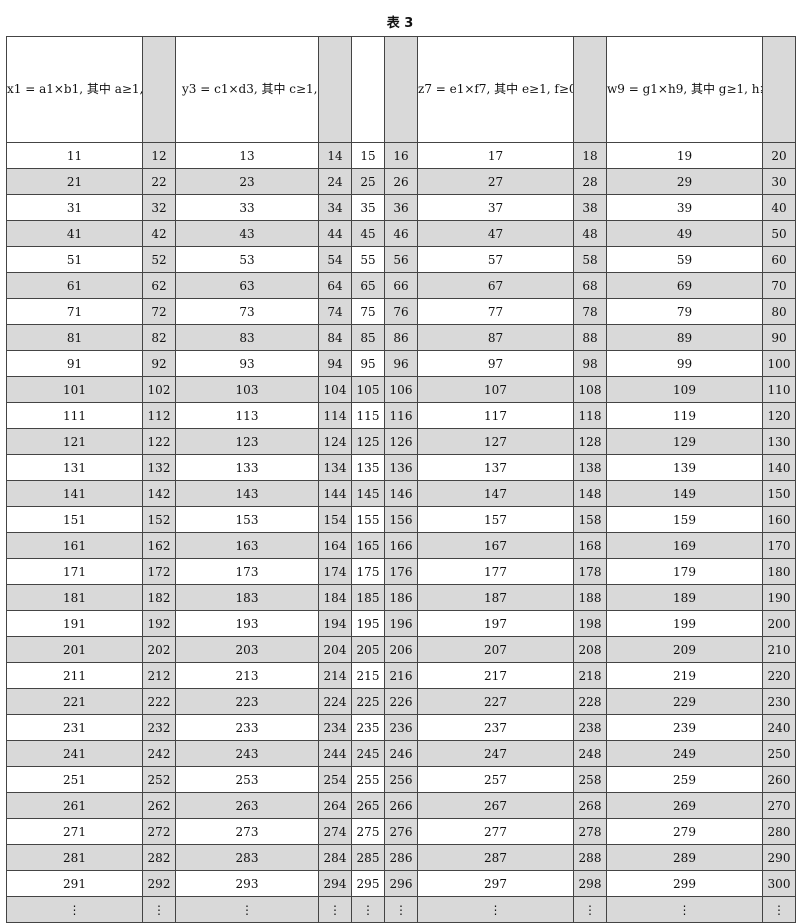  What do you see at coordinates (159, 831) in the screenshot?
I see `table-cell: 272` at bounding box center [159, 831].